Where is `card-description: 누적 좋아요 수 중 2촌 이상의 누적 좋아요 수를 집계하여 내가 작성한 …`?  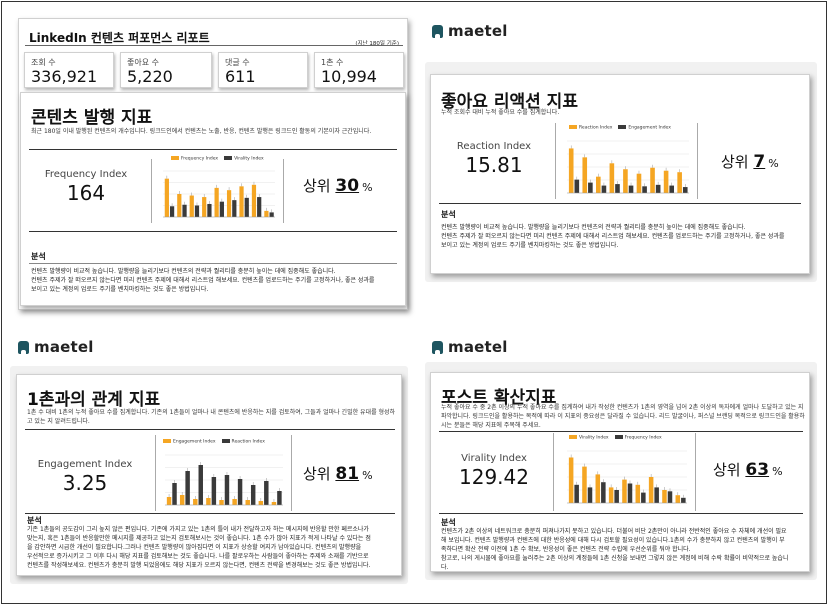 card-description: 누적 좋아요 수 중 2촌 이상의 누적 좋아요 수를 집계하여 내가 작성한 … is located at coordinates (623, 416).